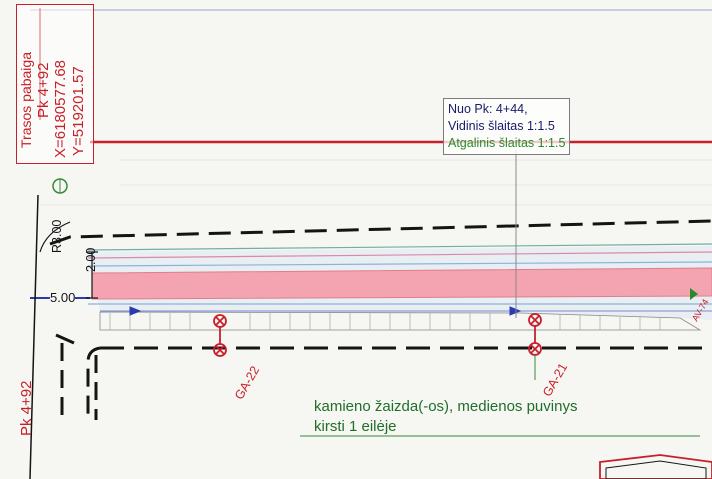 This screenshot has height=479, width=712. I want to click on damage-note-line2: kirsti 1 eilėje, so click(355, 426).